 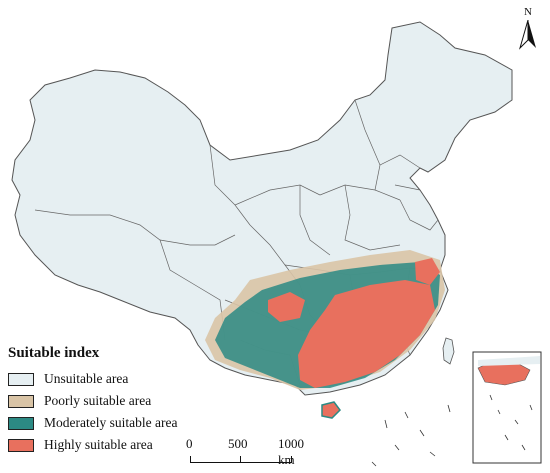 I want to click on legend-title: Suitable index, so click(x=54, y=353).